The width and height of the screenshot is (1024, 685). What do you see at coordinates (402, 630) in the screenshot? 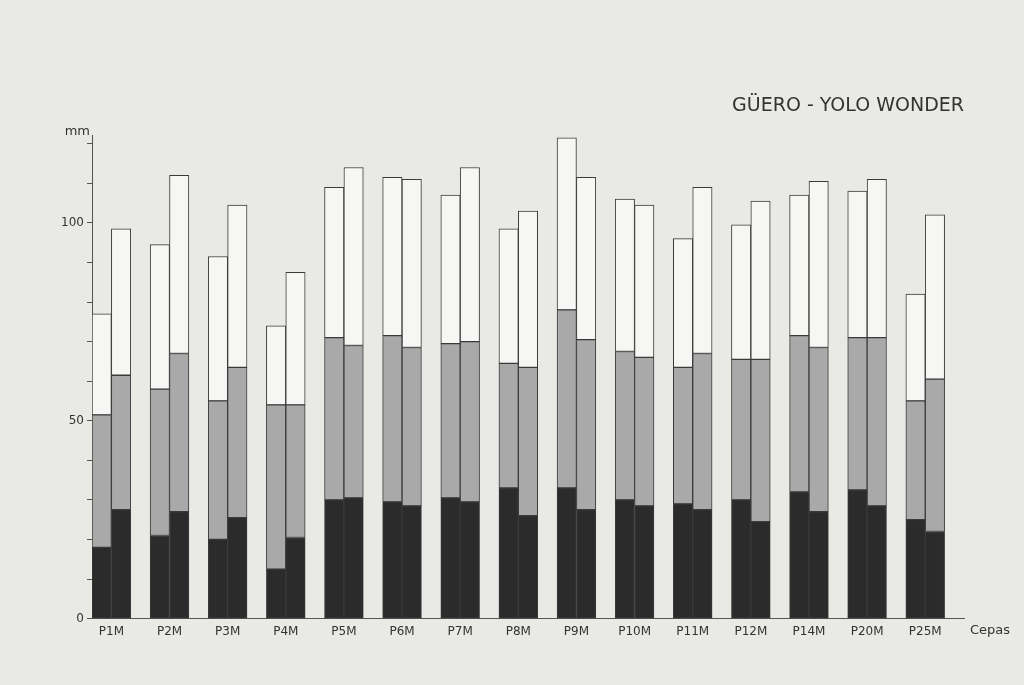
I see `x-tick-label: P6M` at bounding box center [402, 630].